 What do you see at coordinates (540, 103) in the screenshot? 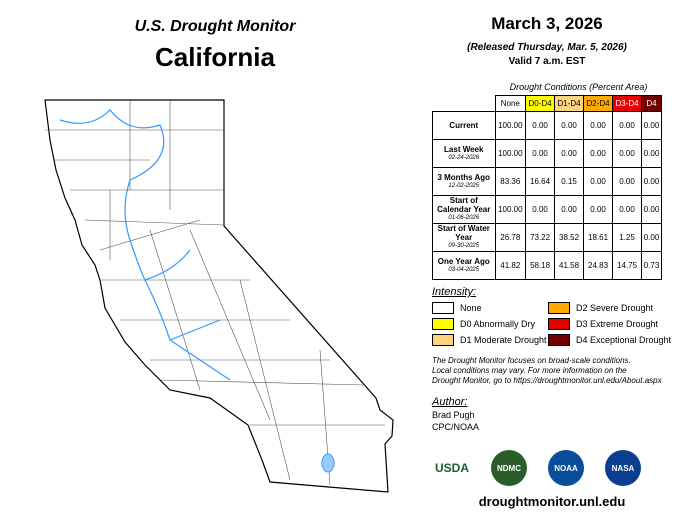
I see `column-header: D0-D4` at bounding box center [540, 103].